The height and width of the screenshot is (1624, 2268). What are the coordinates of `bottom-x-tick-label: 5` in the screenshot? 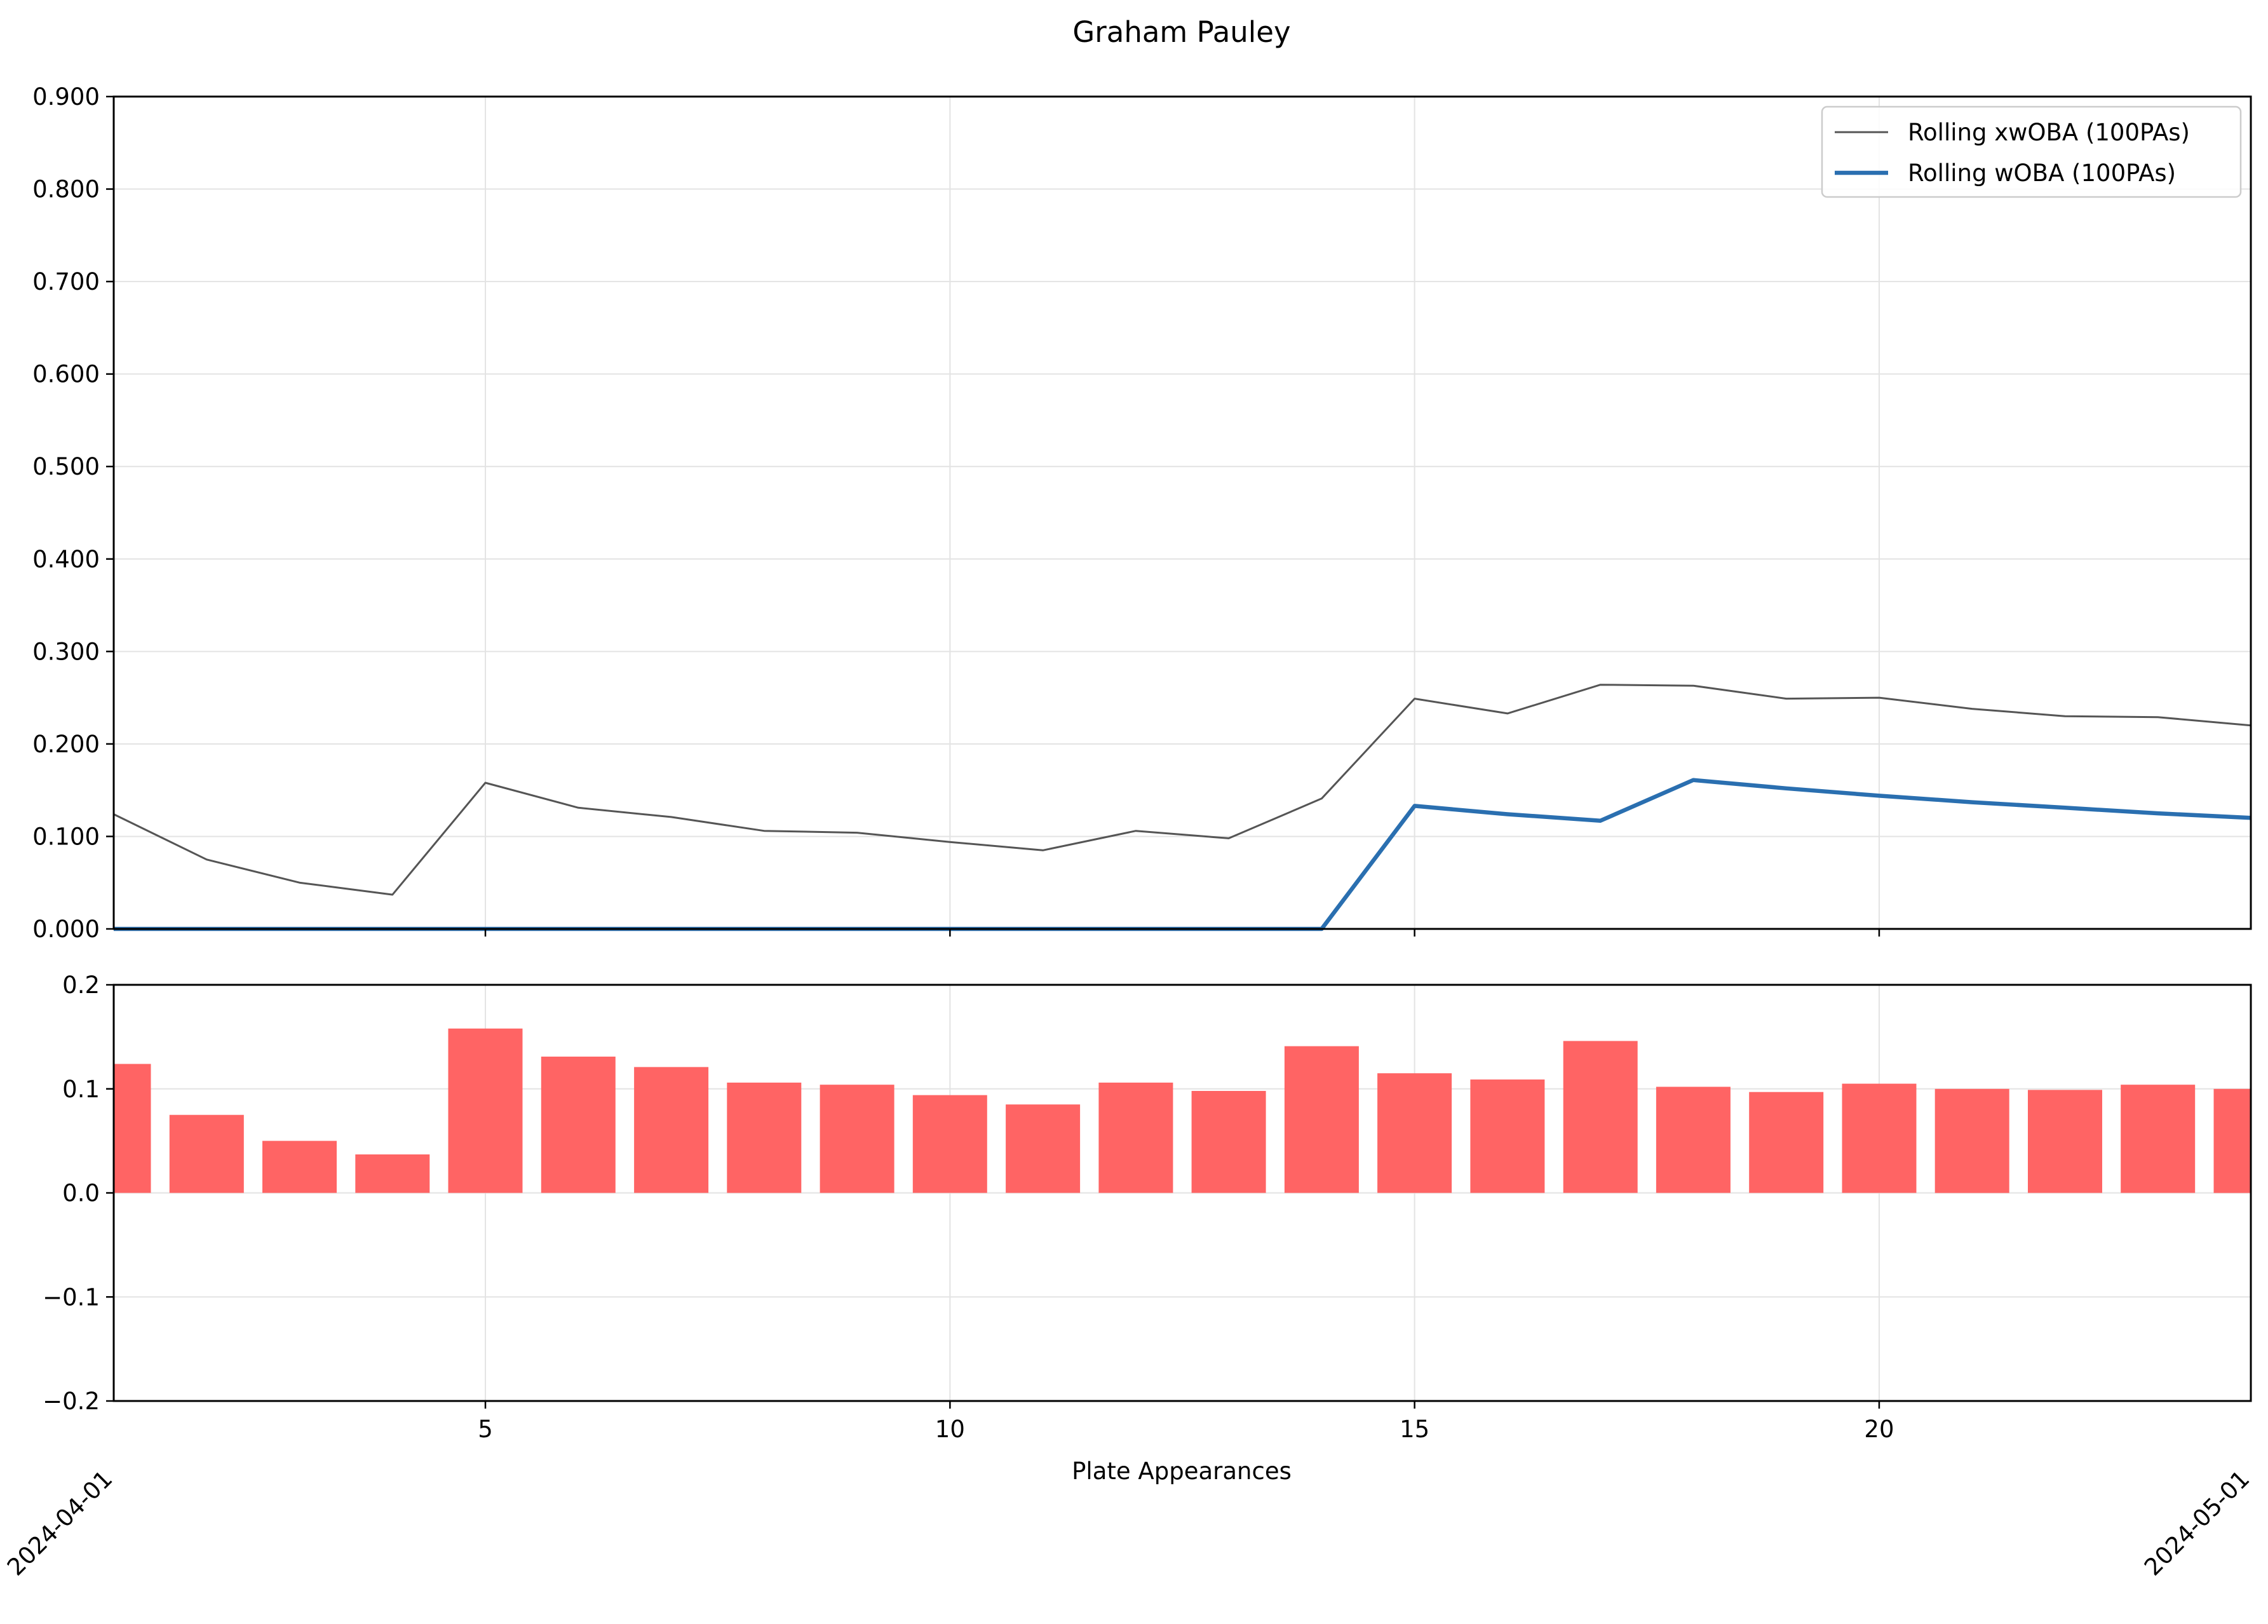 It's located at (485, 1429).